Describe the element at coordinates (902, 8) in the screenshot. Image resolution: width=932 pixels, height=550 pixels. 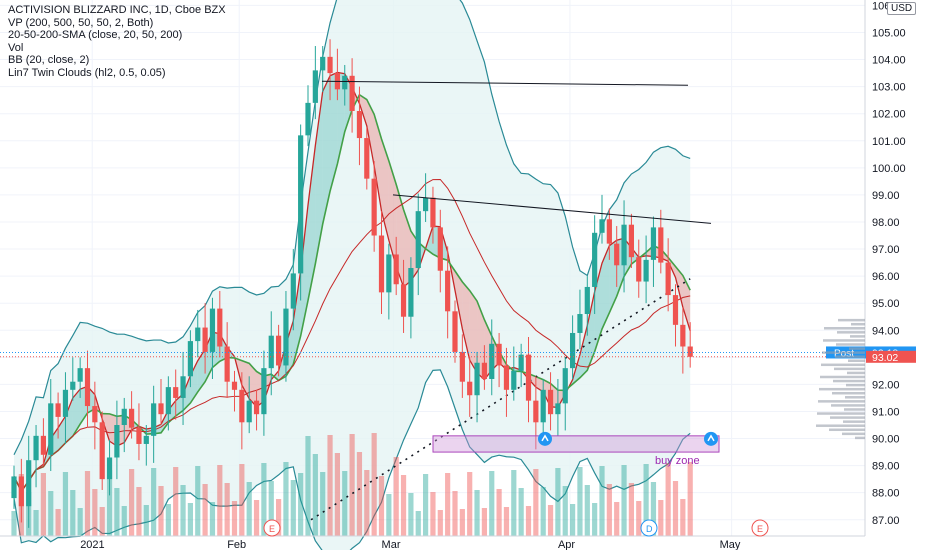
I see `currency-label: USD` at that location.